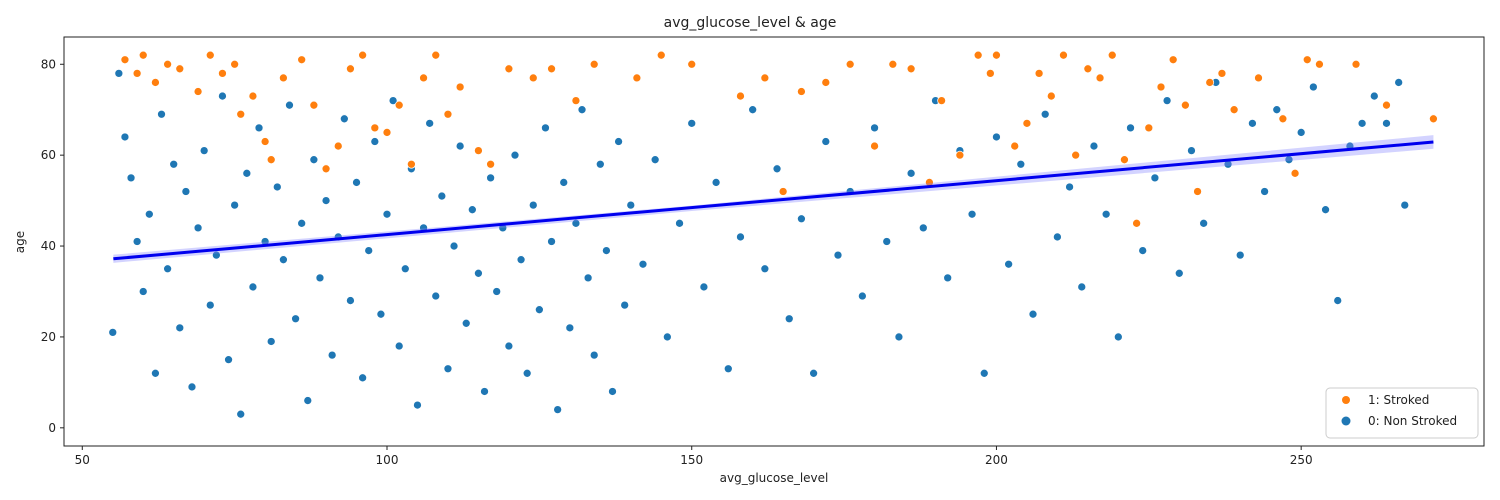 The height and width of the screenshot is (500, 1500). What do you see at coordinates (48, 64) in the screenshot?
I see `y-tick-label: 80` at bounding box center [48, 64].